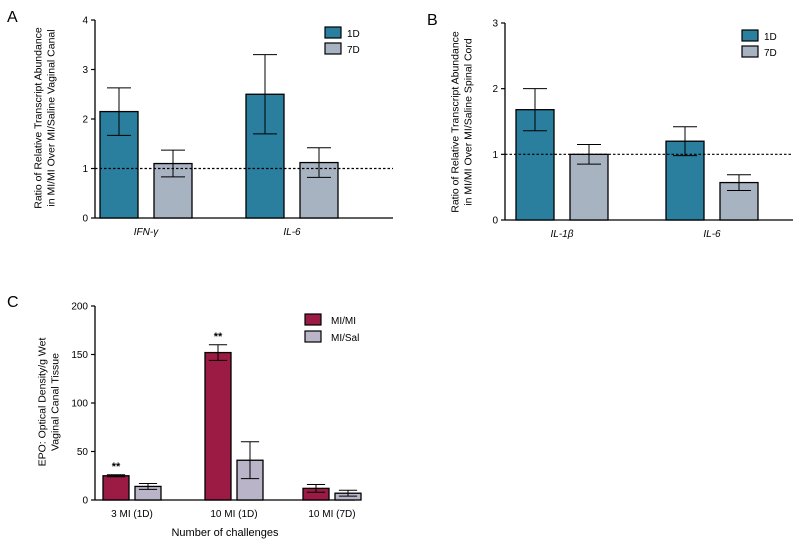 Image resolution: width=794 pixels, height=545 pixels. What do you see at coordinates (432, 20) in the screenshot?
I see `panel-label-b: B` at bounding box center [432, 20].